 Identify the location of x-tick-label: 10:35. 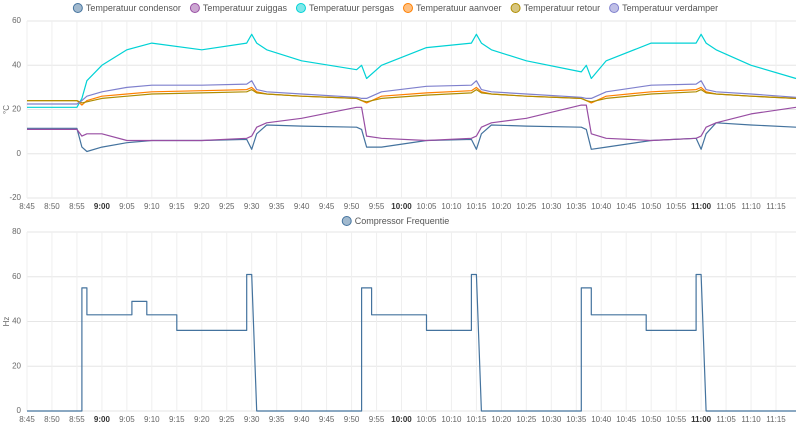
(576, 419).